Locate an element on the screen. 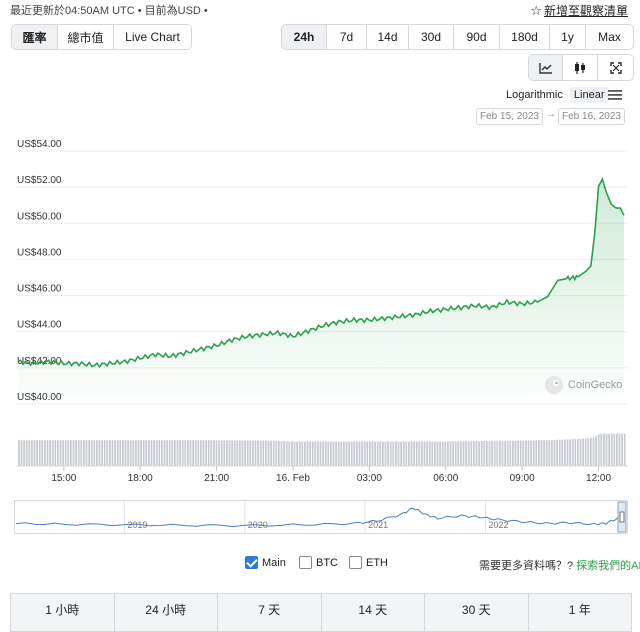 The image size is (640, 632). tab-range-1y: 1y is located at coordinates (568, 37).